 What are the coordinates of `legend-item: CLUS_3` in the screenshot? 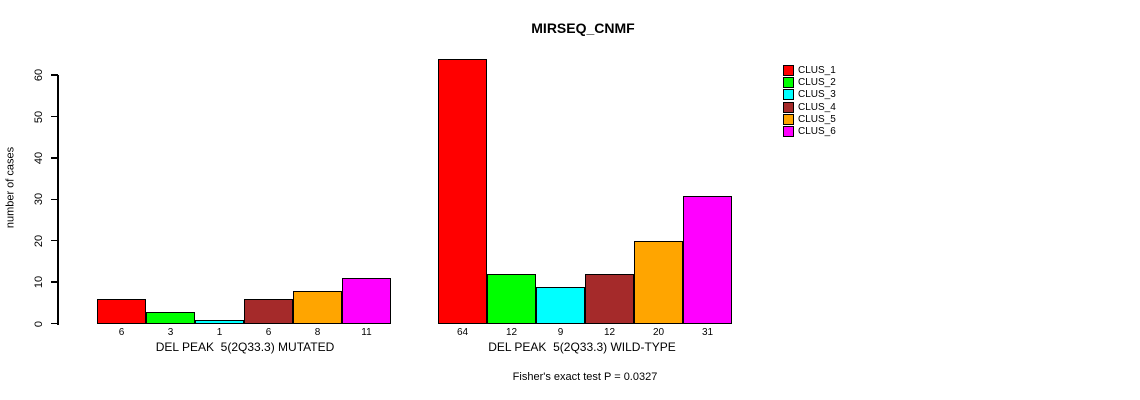 It's located at (809, 95).